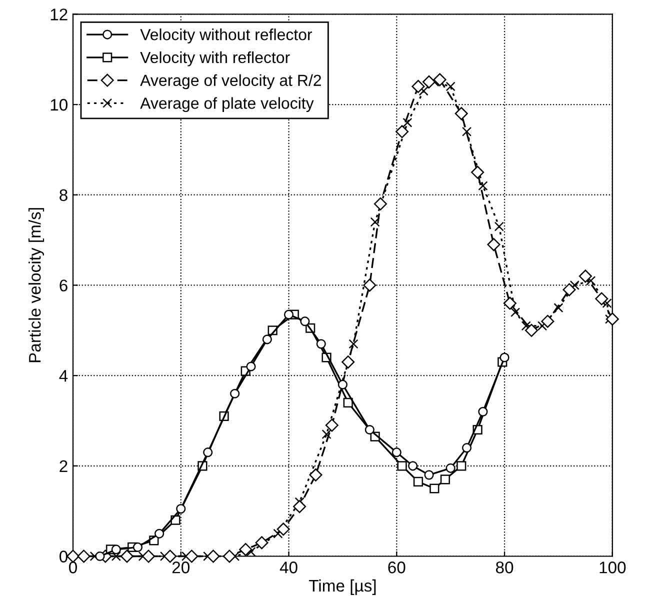  I want to click on legend-label: Velocity without reflector, so click(226, 36).